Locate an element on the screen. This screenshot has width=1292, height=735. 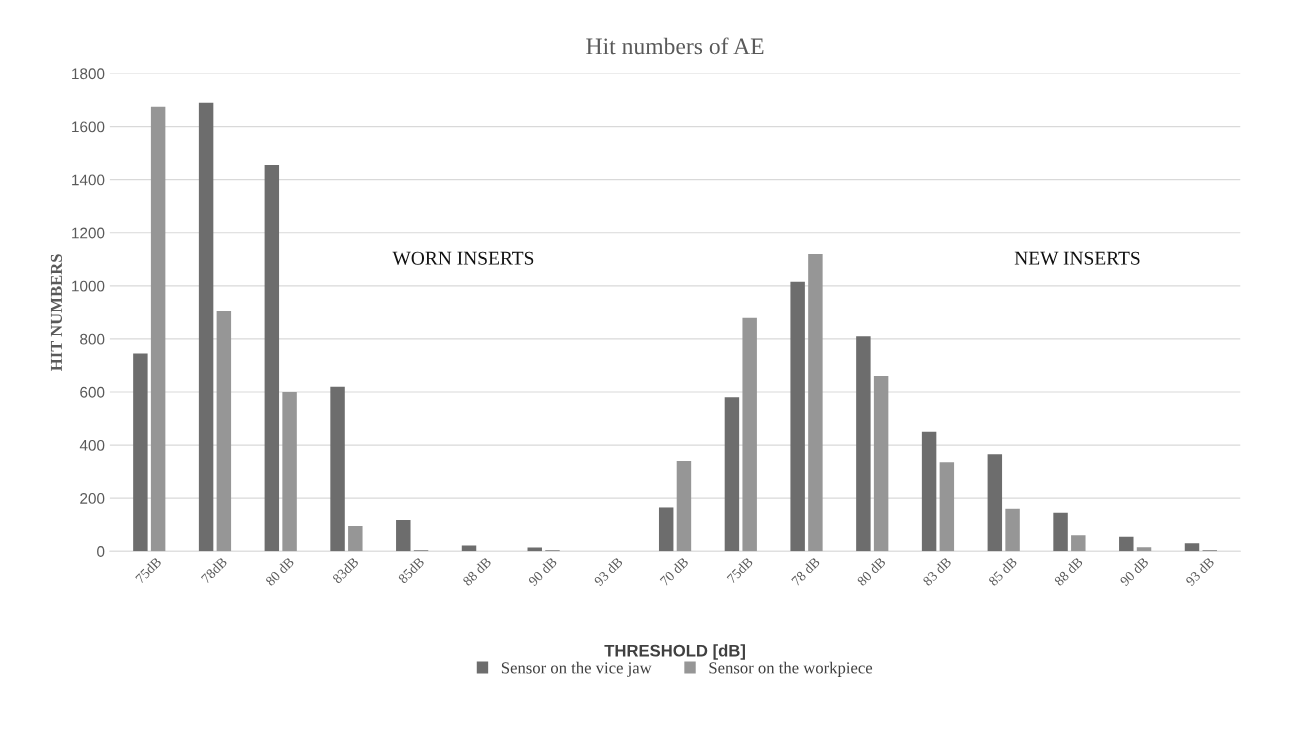
y-tick-label: 1200 is located at coordinates (88, 233).